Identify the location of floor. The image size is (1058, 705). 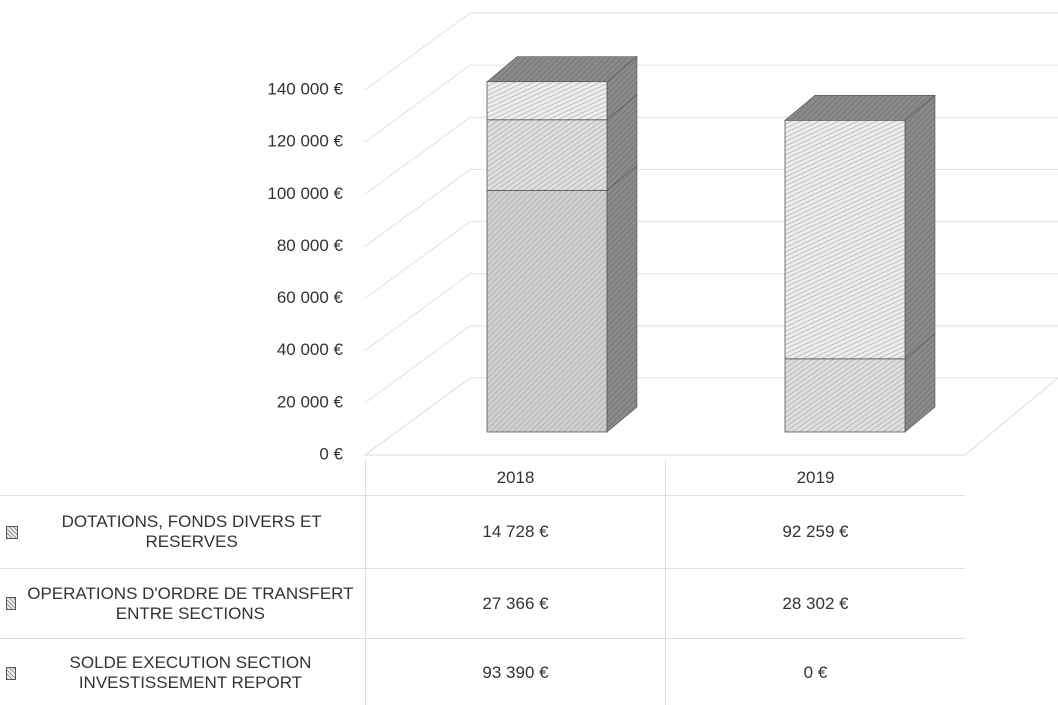
(710, 416).